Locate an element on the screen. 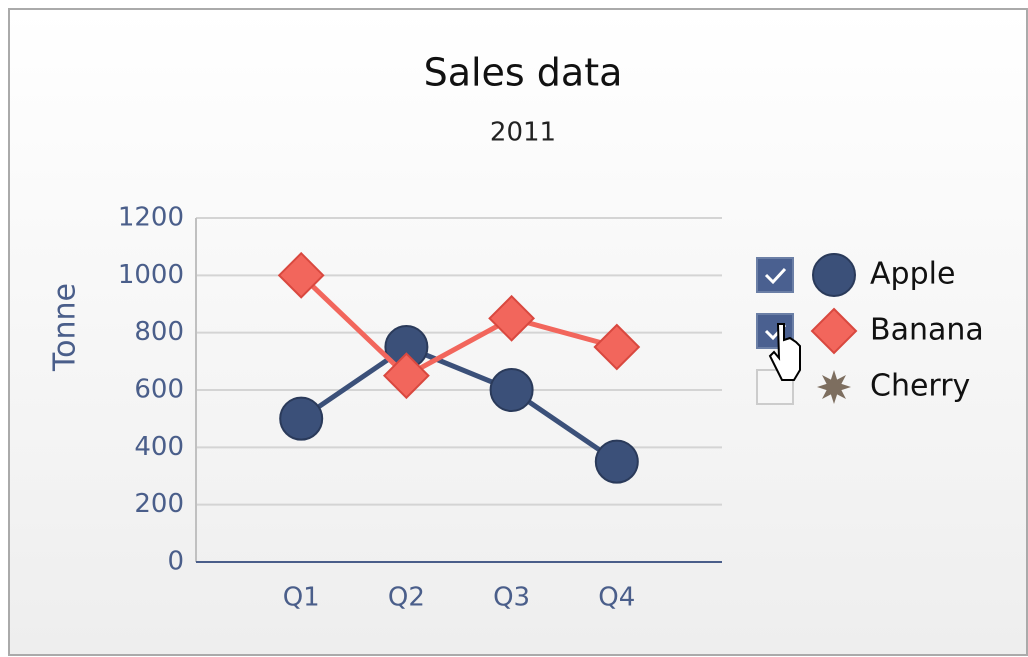  legend-checkbox is located at coordinates (775, 275).